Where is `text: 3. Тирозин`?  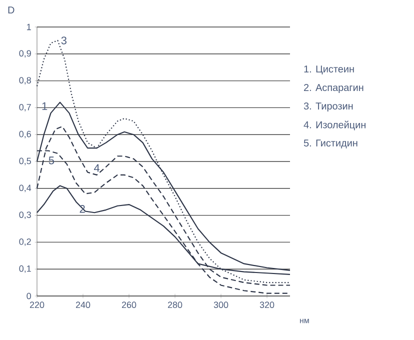
text: 3. Тирозин is located at coordinates (328, 107).